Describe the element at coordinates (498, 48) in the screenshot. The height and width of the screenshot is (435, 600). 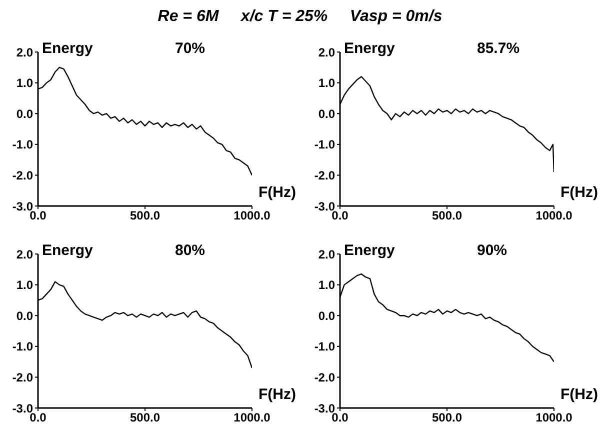
I see `annotation: 85.7%` at that location.